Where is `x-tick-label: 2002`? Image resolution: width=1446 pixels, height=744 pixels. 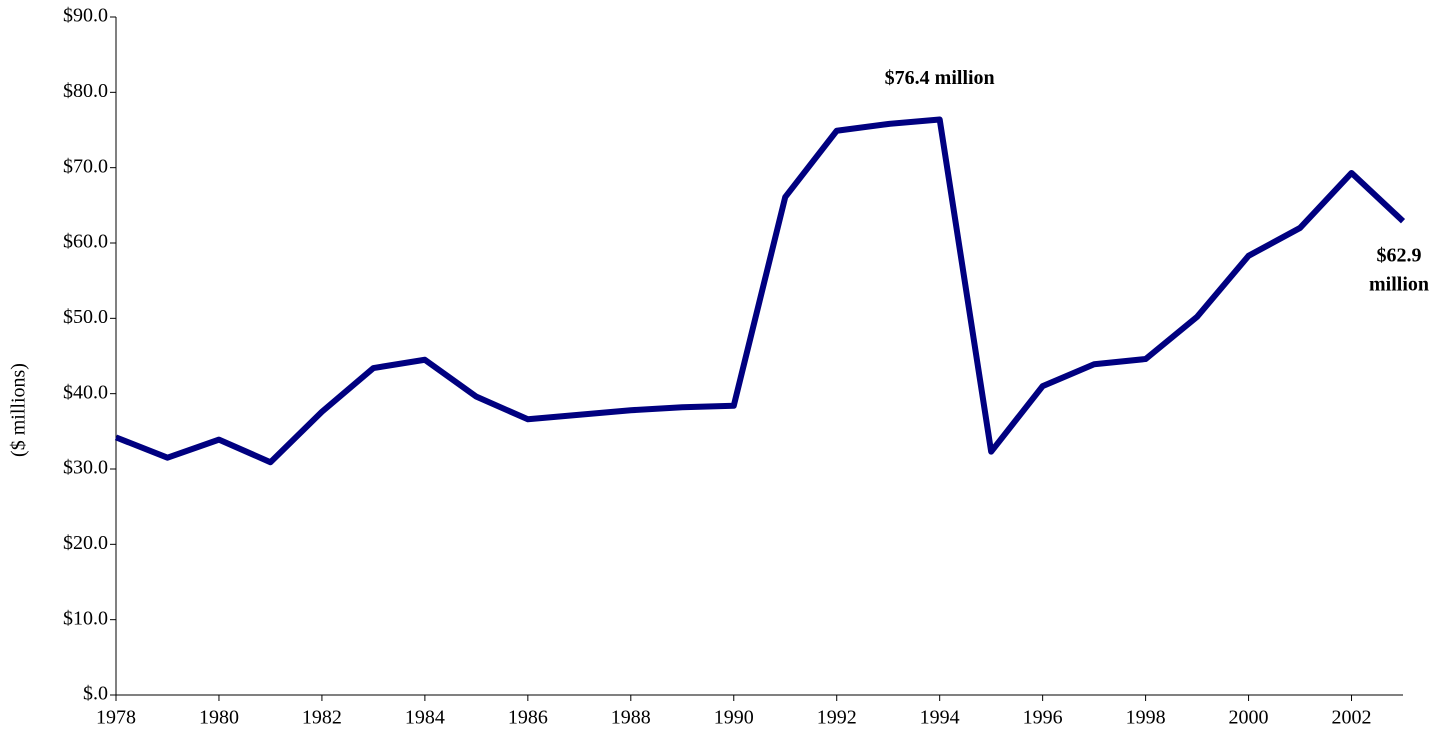
x-tick-label: 2002 is located at coordinates (1352, 718).